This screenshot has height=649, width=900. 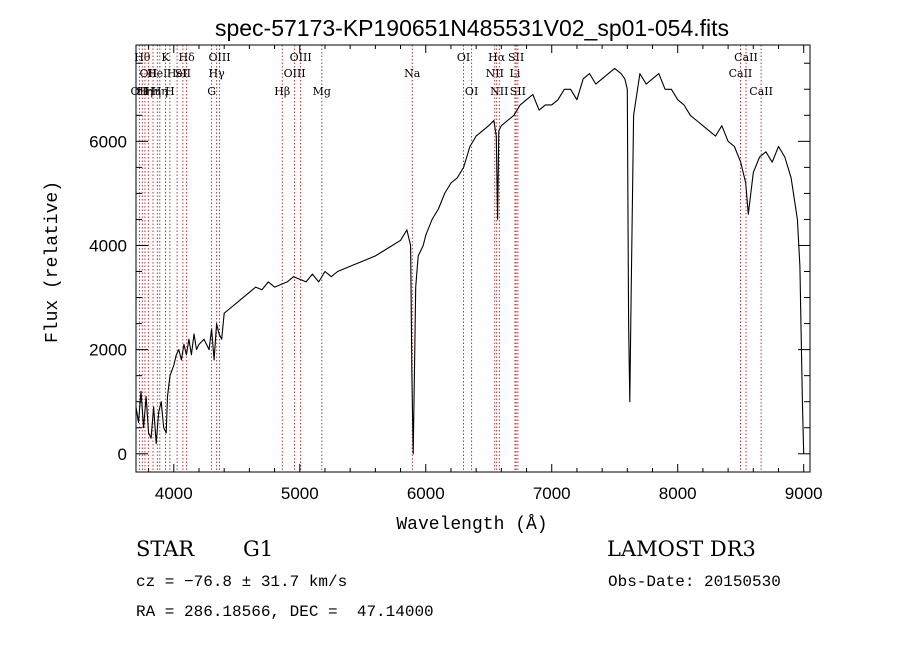 I want to click on x-tick-label-4: 8000, so click(x=678, y=493).